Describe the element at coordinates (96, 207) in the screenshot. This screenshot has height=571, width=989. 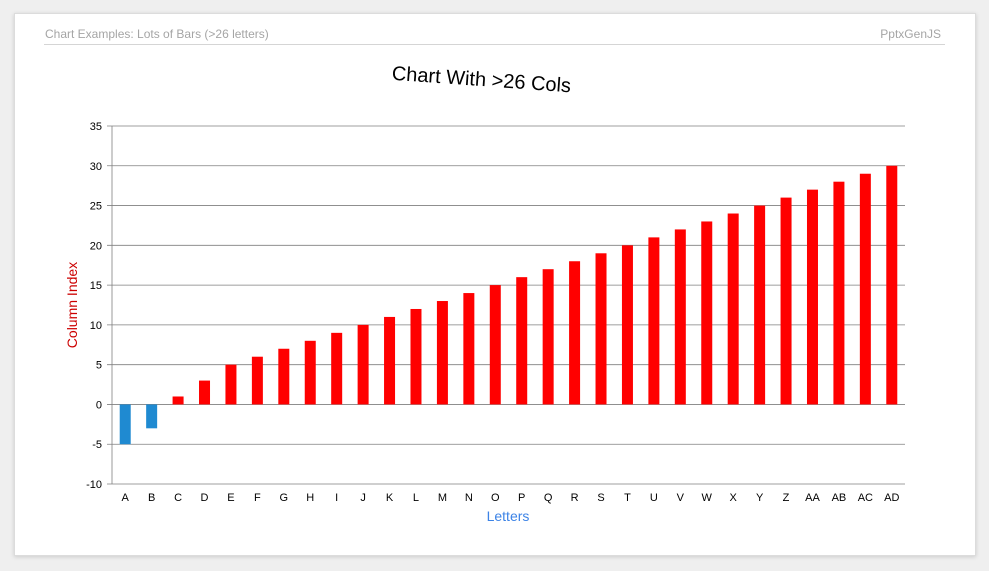
I see `y-tick-label: 25` at that location.